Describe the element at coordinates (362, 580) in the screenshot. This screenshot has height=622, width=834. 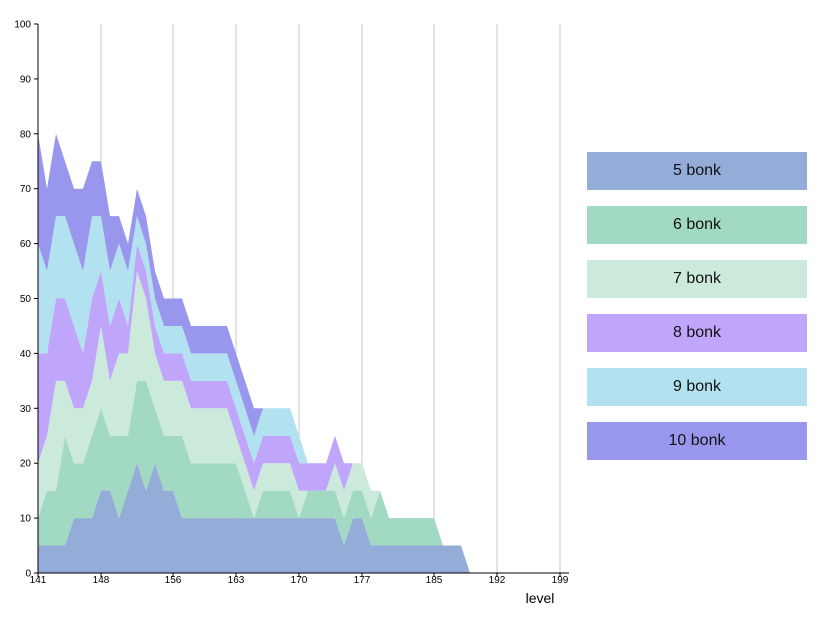
I see `x-tick-label-177: 177` at that location.